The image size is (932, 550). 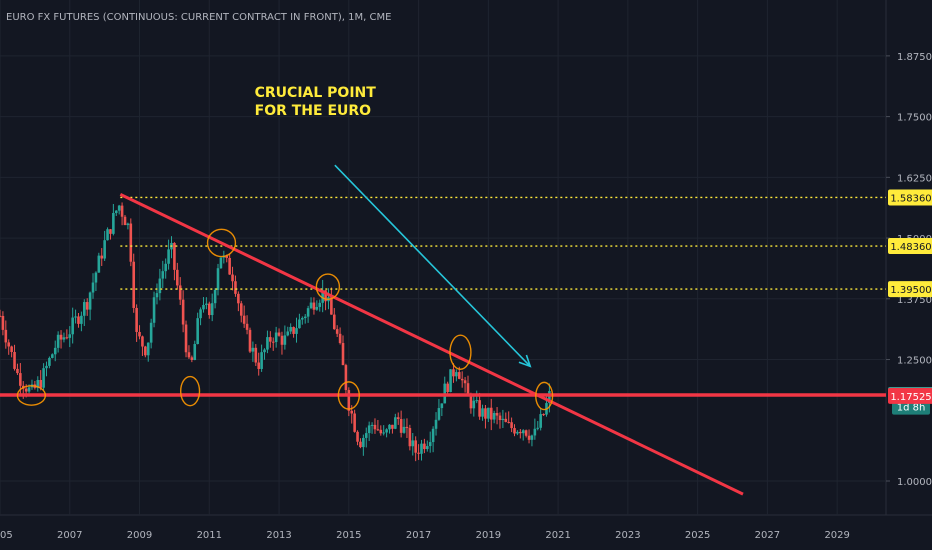 I want to click on x-tick-label: 2019, so click(x=488, y=535).